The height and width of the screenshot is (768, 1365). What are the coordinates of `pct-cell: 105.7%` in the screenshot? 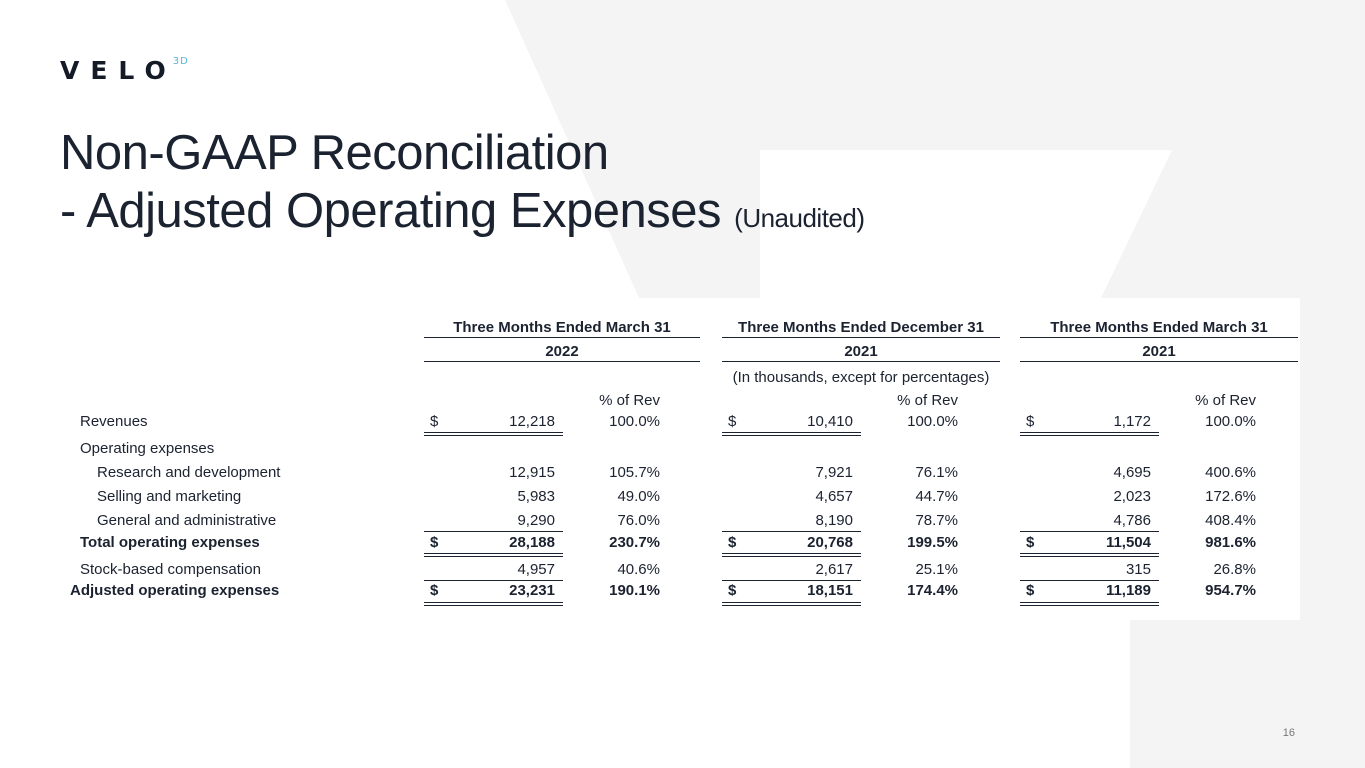 It's located at (634, 472).